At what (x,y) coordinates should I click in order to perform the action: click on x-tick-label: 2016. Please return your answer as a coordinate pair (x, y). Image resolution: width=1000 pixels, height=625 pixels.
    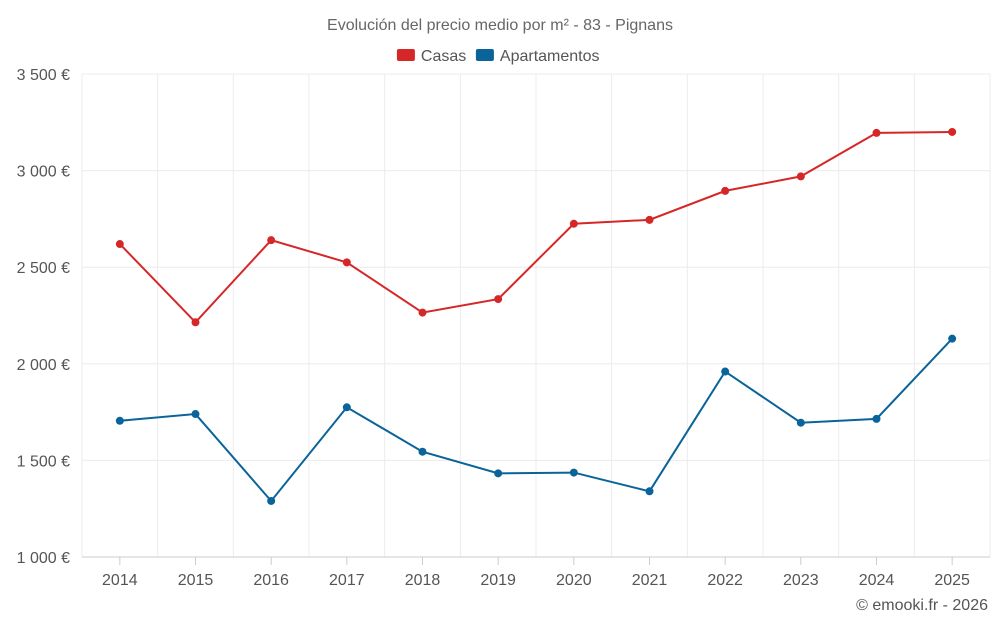
    Looking at the image, I should click on (271, 580).